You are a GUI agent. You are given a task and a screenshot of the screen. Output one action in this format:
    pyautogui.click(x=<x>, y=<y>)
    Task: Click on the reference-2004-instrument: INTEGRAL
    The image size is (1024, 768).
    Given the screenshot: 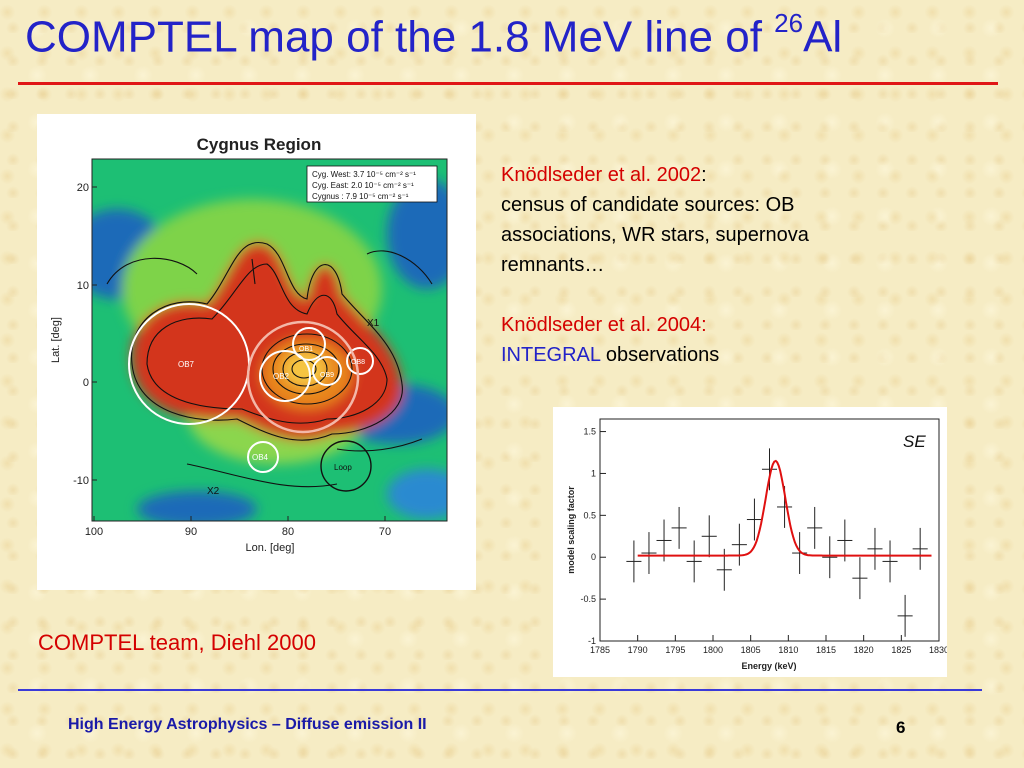 What is the action you would take?
    pyautogui.click(x=551, y=355)
    